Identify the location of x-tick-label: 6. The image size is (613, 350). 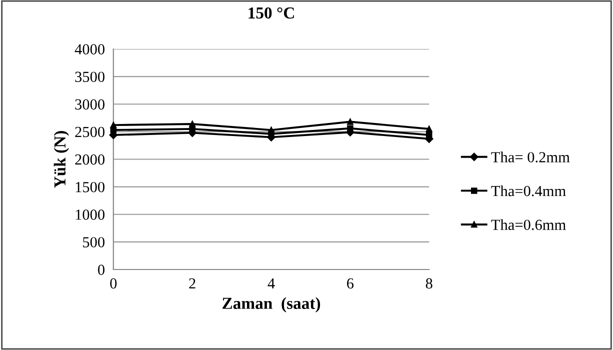
(350, 283).